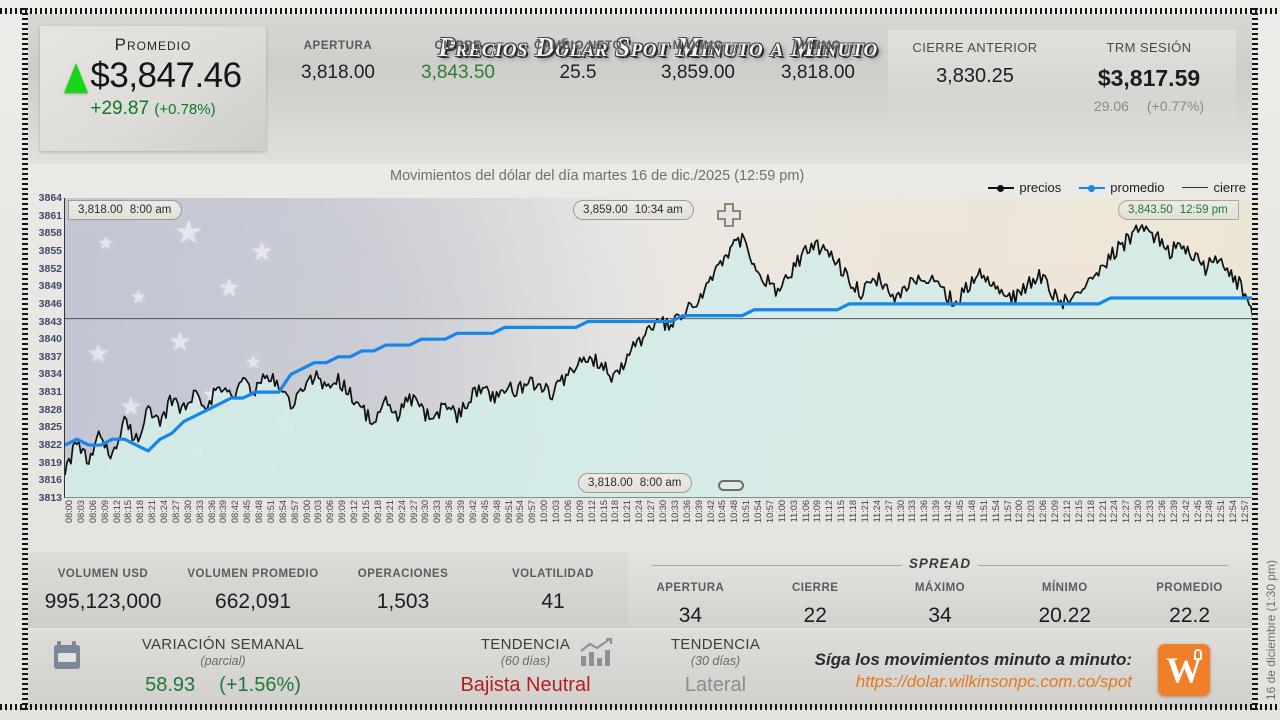 This screenshot has width=1280, height=720. Describe the element at coordinates (211, 511) in the screenshot. I see `x-tick-label: 08:36` at that location.